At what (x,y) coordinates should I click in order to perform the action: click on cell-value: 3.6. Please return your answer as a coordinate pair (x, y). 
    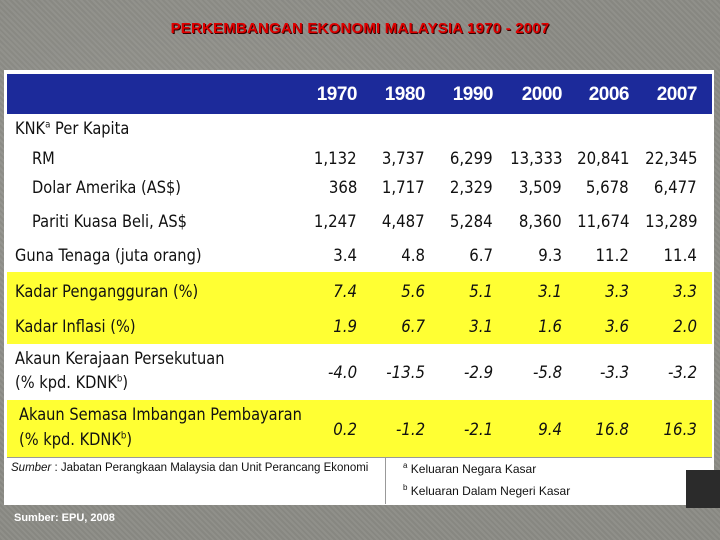
    Looking at the image, I should click on (617, 327).